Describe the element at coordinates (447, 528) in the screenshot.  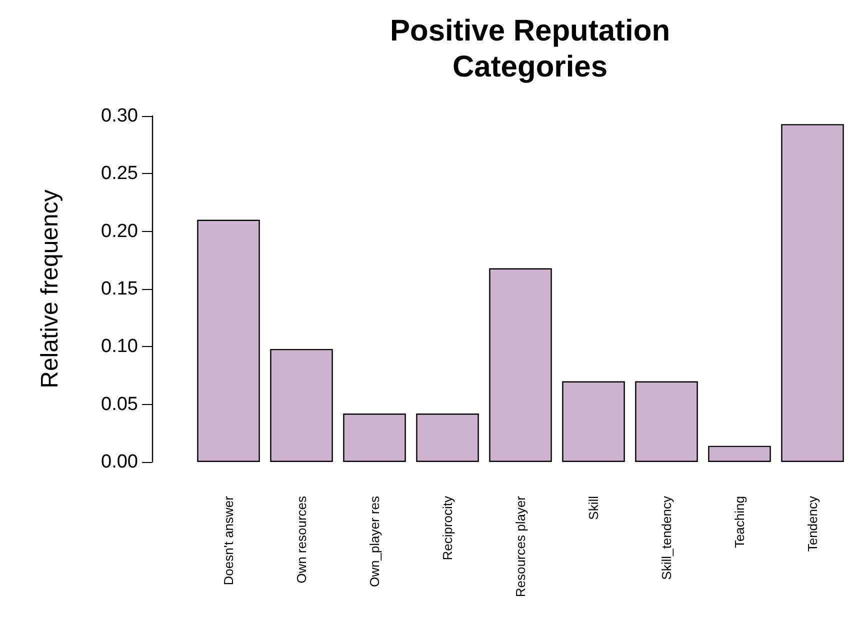
I see `x-tick-label: Reciprocity` at that location.